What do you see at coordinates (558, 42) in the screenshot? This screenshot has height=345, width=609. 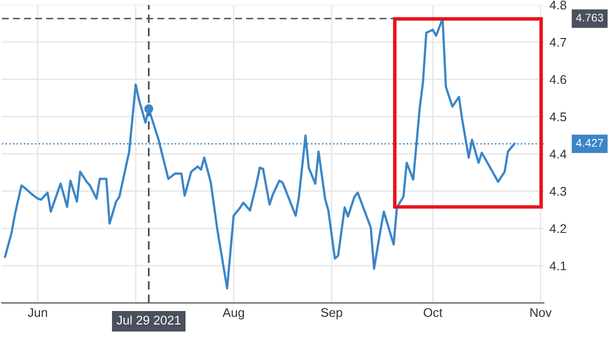 I see `y-tick-label: 4.7` at bounding box center [558, 42].